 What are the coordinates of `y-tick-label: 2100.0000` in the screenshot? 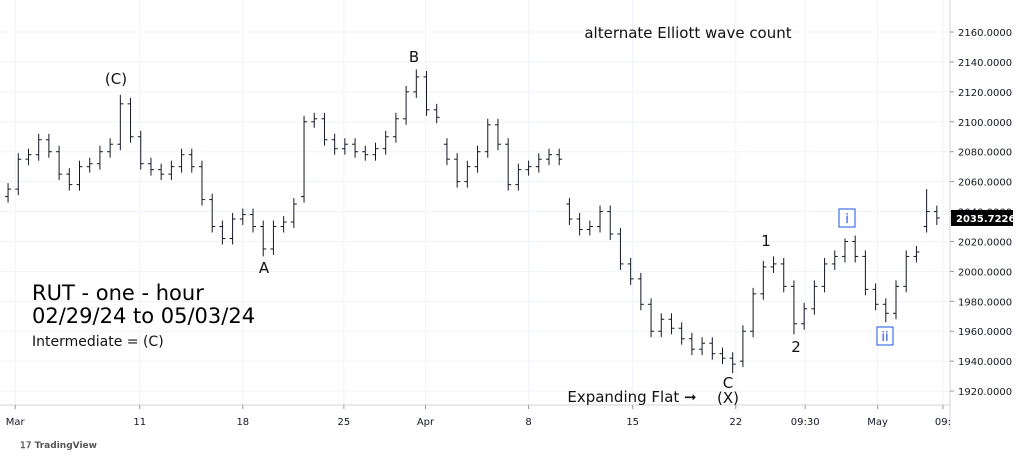 It's located at (985, 123).